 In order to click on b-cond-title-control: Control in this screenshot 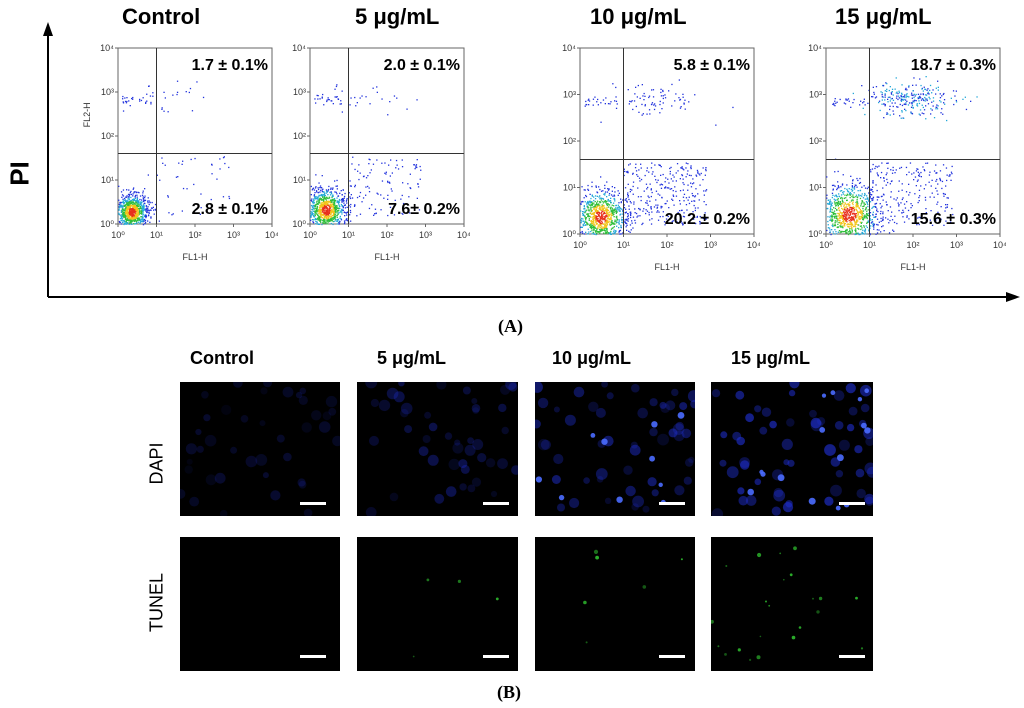, I will do `click(222, 358)`.